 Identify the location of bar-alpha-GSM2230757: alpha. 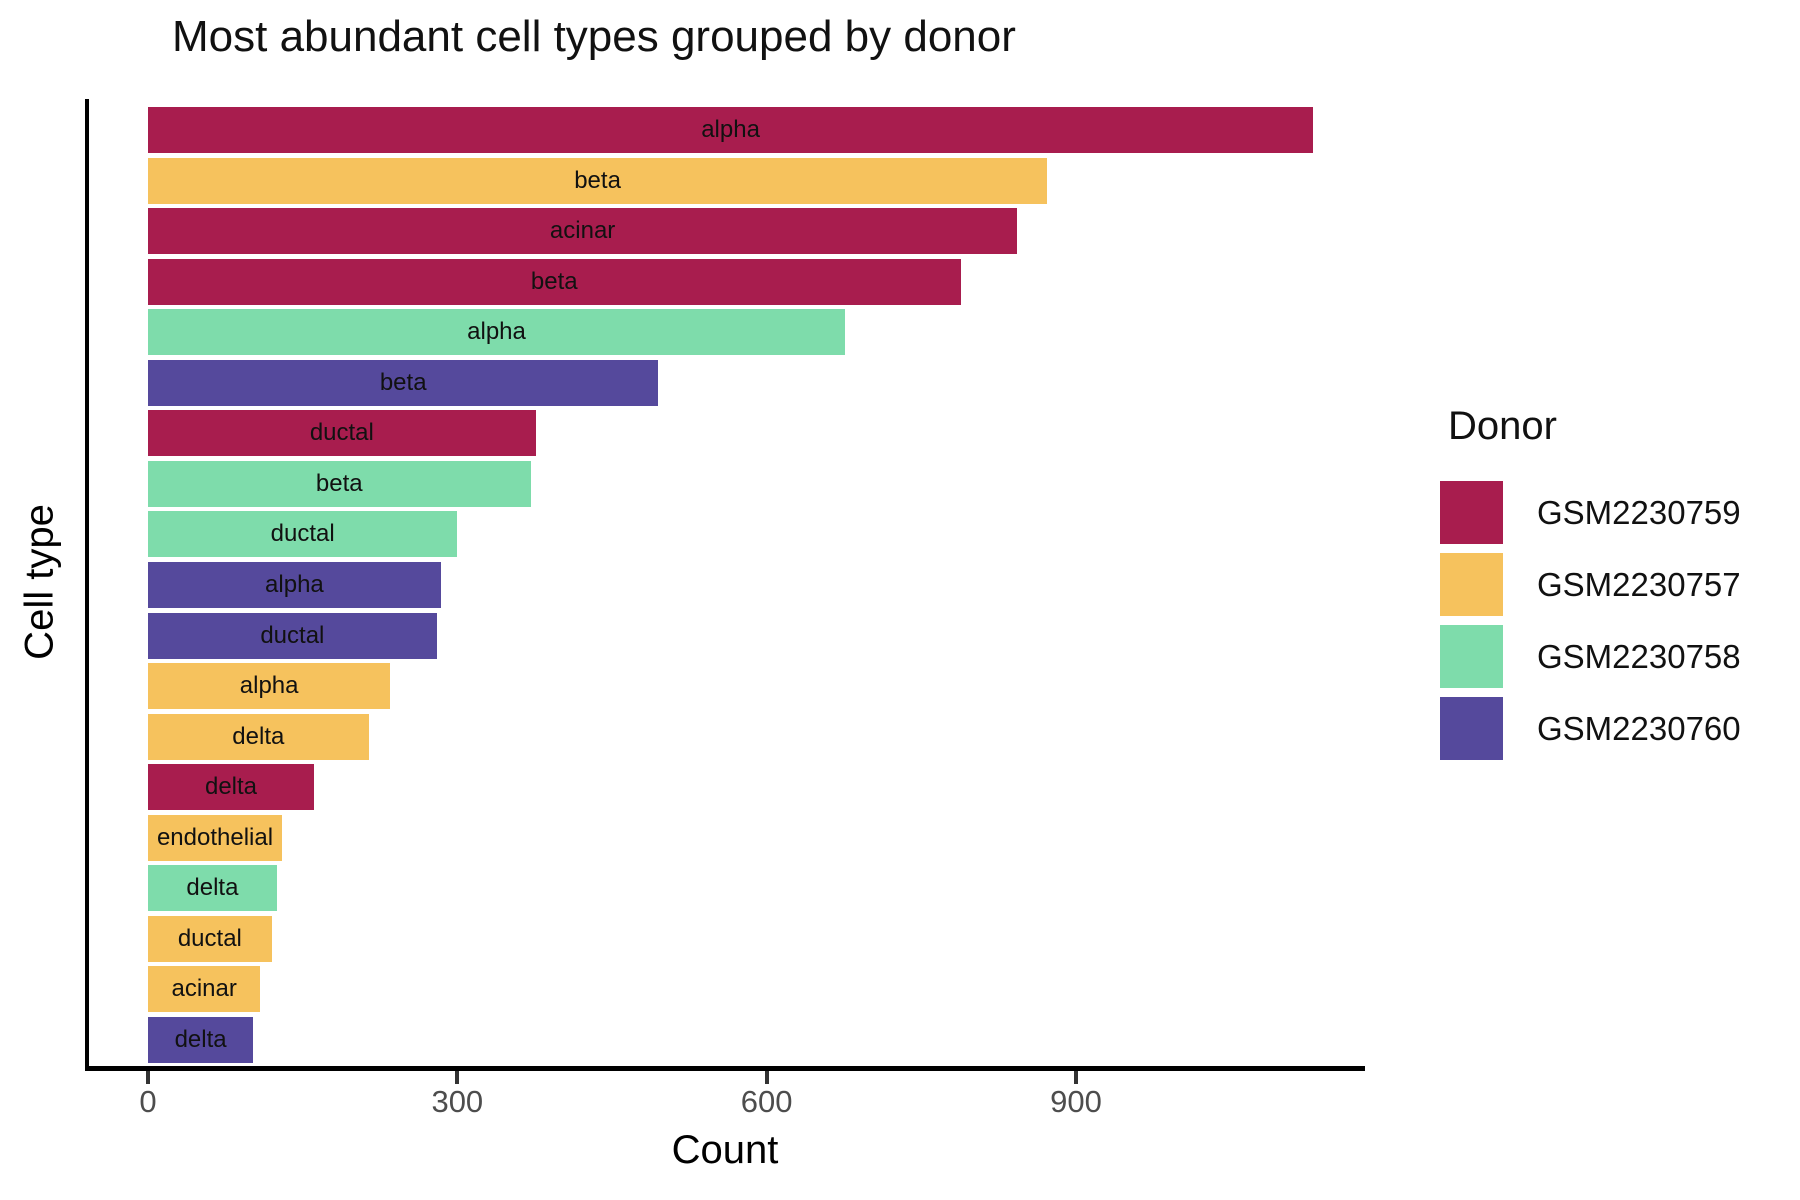
(269, 686).